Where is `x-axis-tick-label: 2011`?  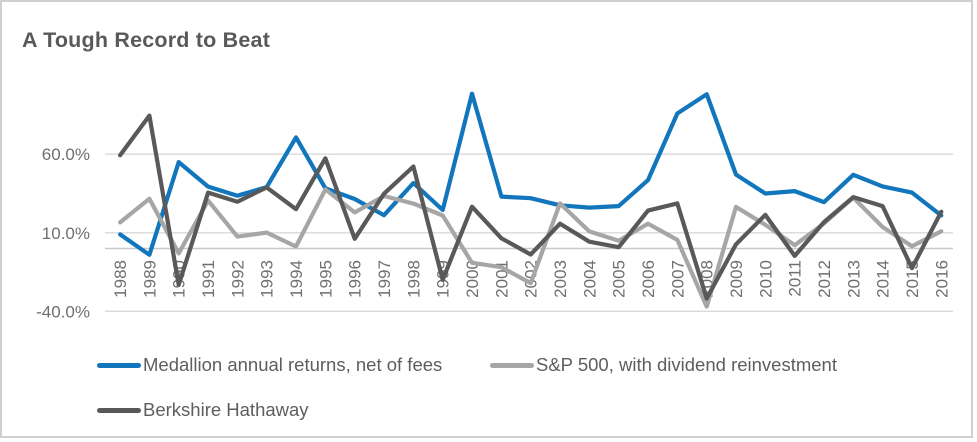
x-axis-tick-label: 2011 is located at coordinates (795, 278).